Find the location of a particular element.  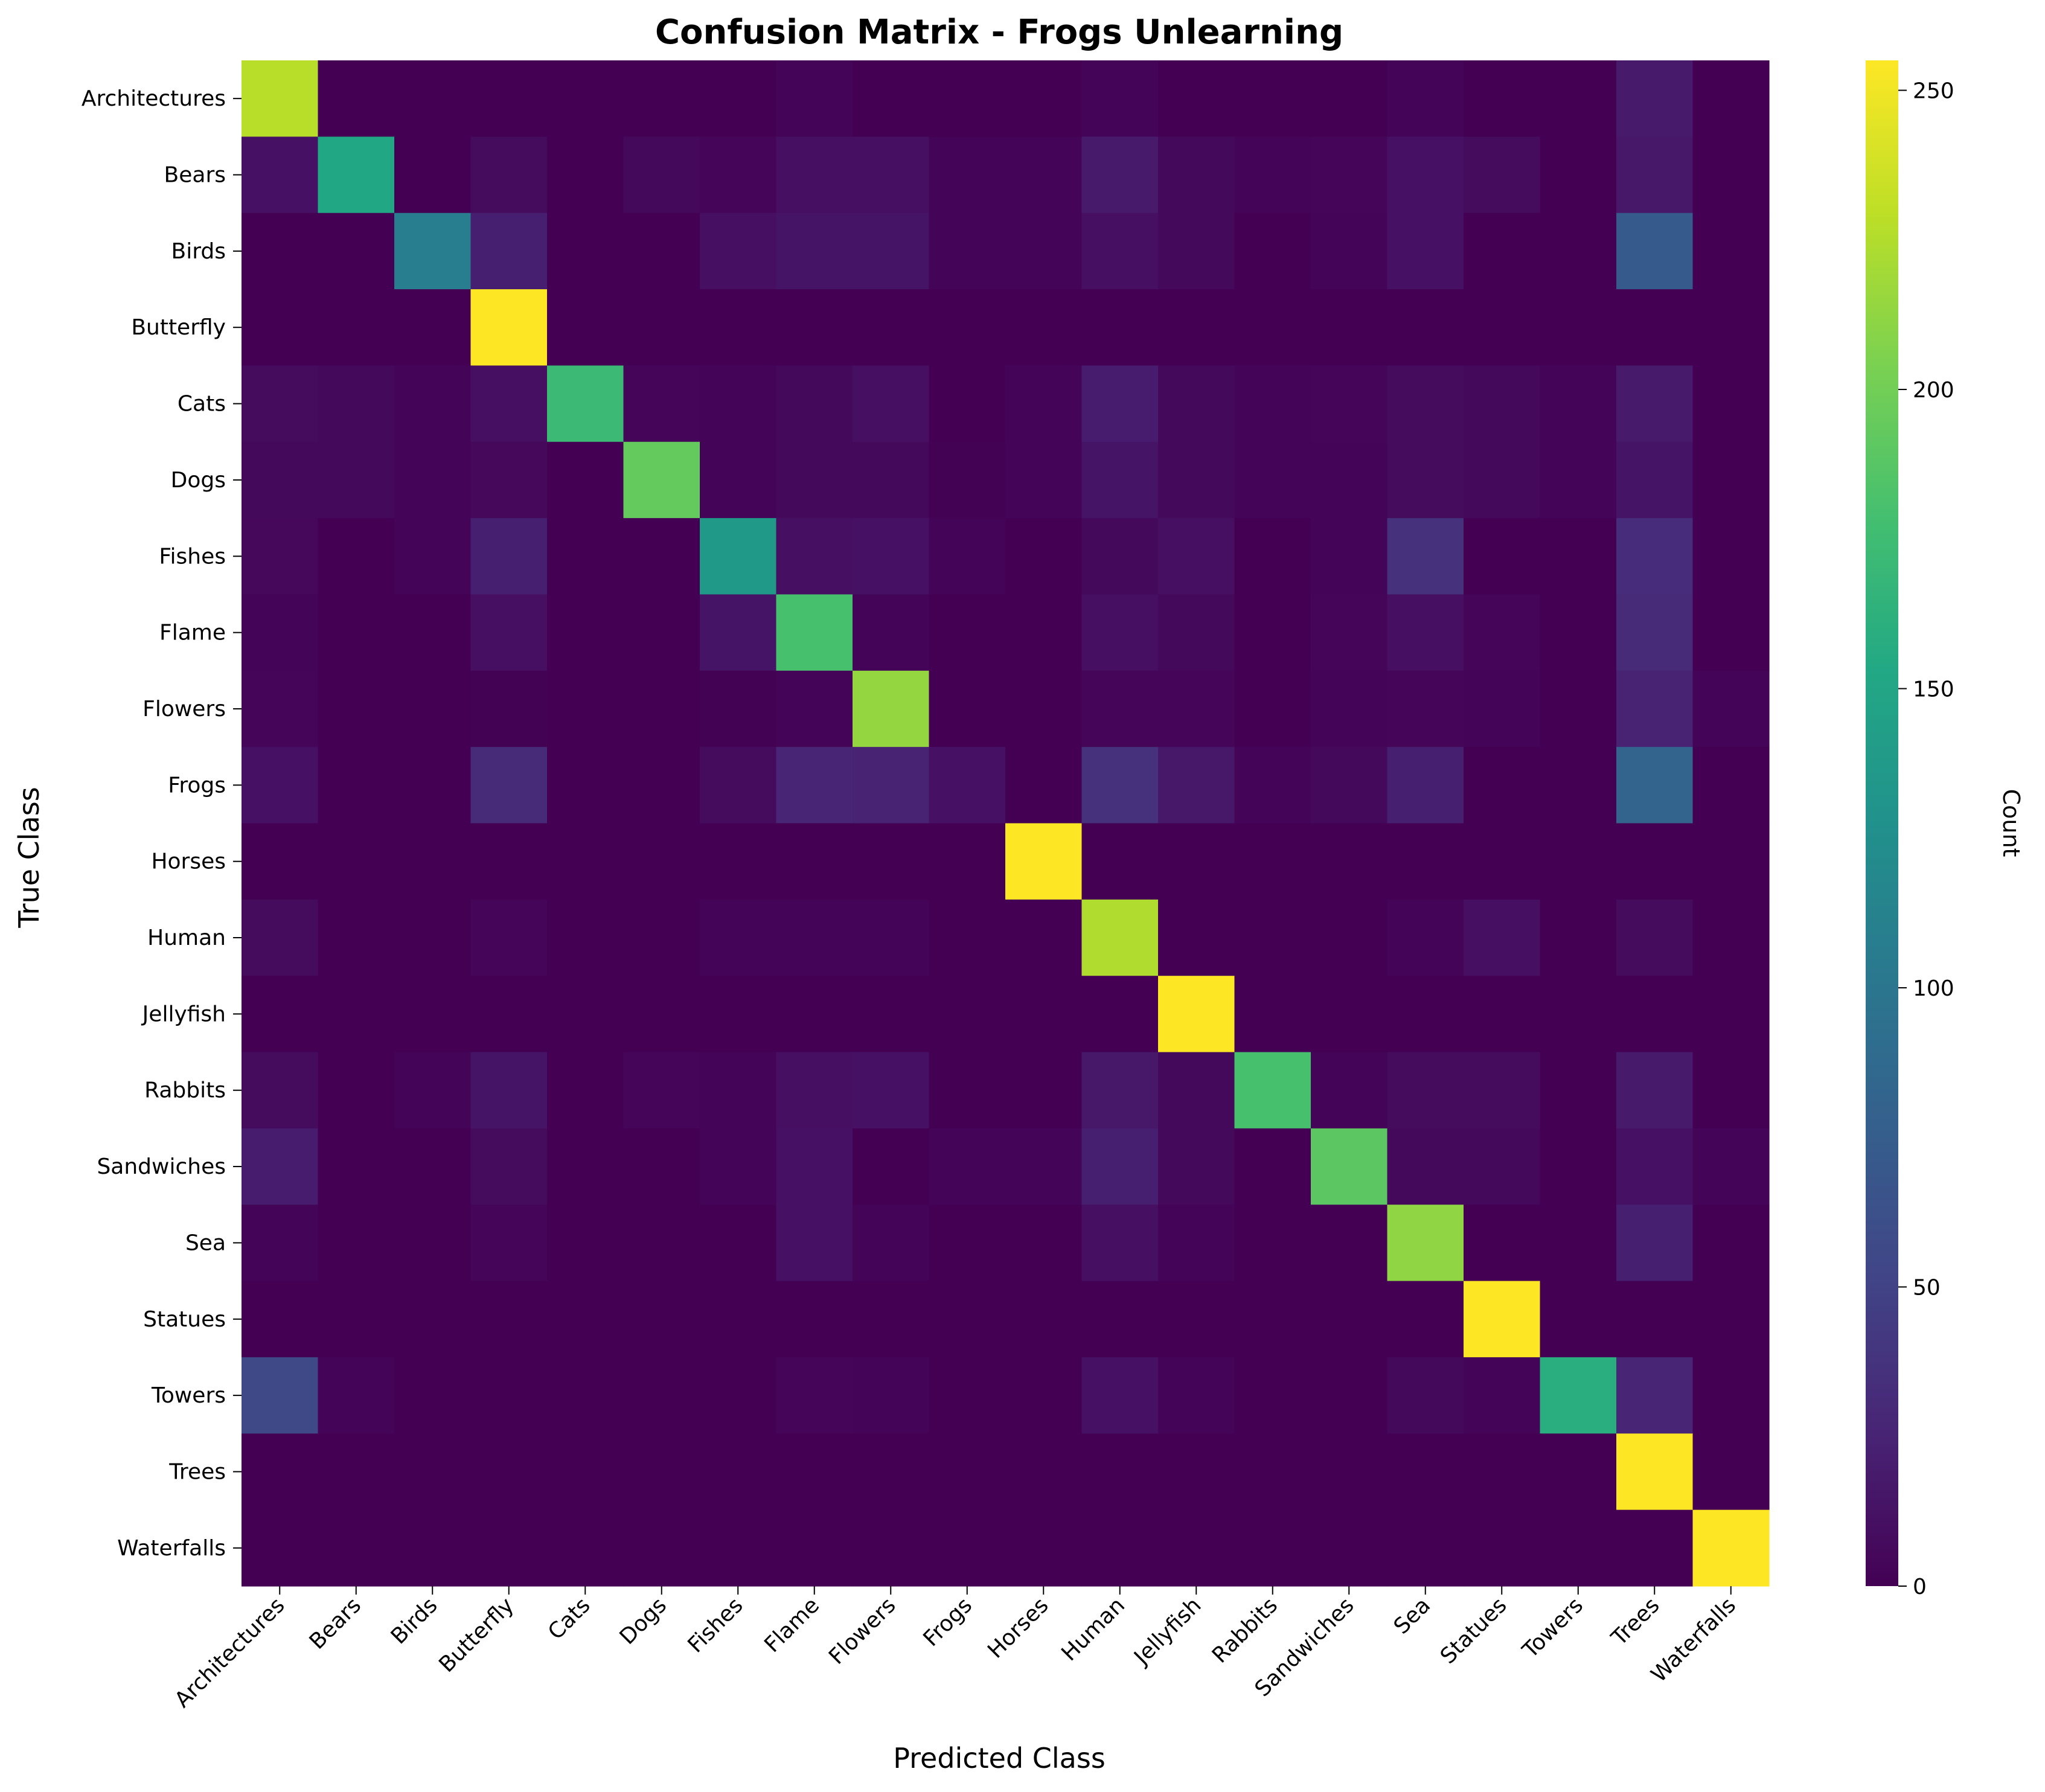

heatmap-cell-butterfly-butterfly is located at coordinates (509, 327).